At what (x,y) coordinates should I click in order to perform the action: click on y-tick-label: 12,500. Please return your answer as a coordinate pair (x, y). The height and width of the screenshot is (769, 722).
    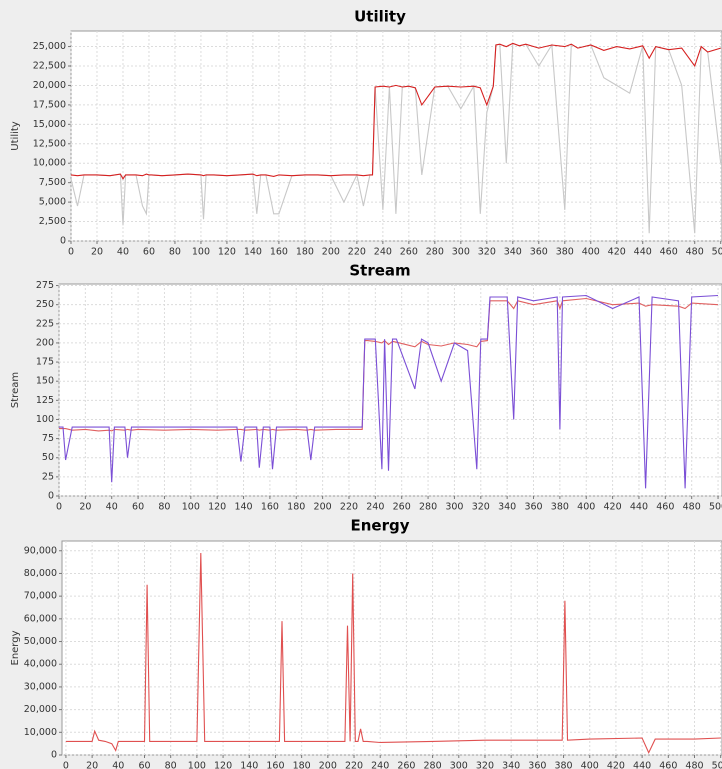
    Looking at the image, I should click on (49, 143).